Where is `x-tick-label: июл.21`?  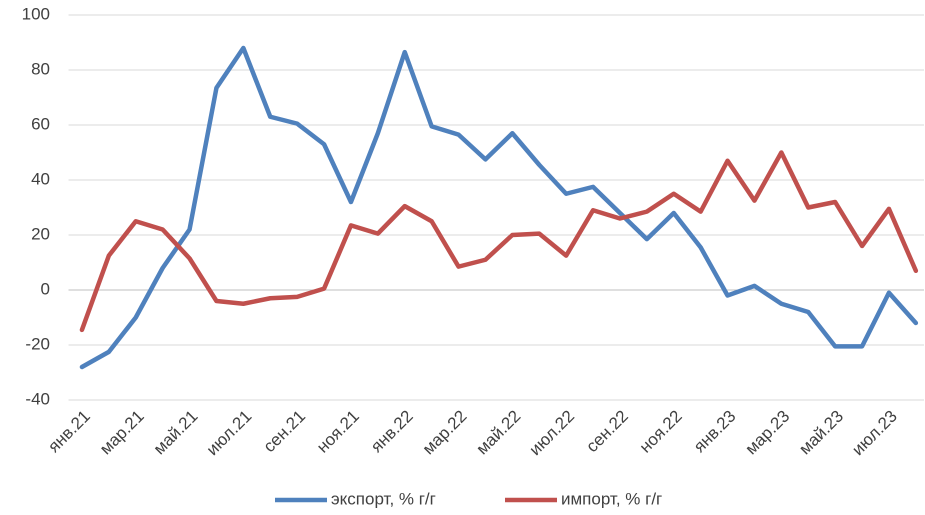 x-tick-label: июл.21 is located at coordinates (229, 433).